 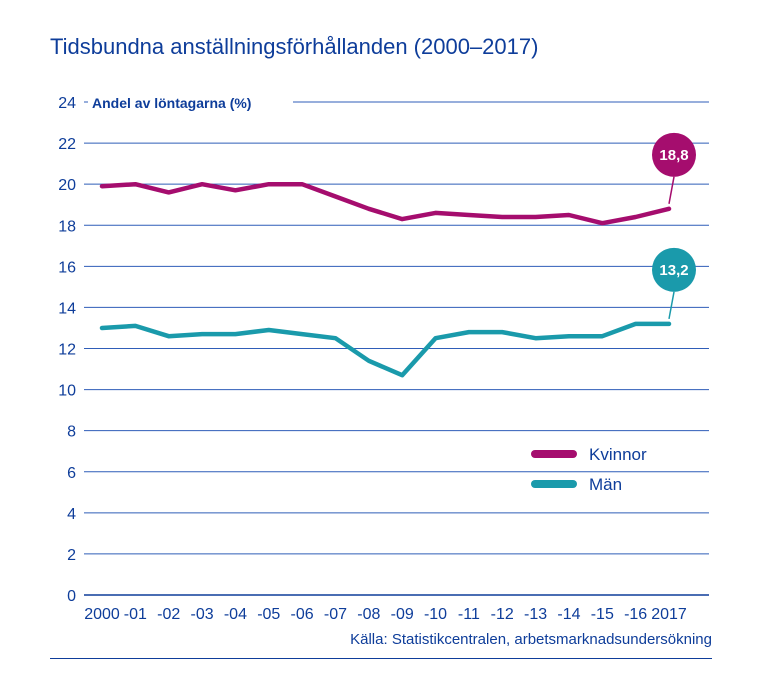 What do you see at coordinates (674, 225) in the screenshot?
I see `end-value-bubbles: 18,8 13,2` at bounding box center [674, 225].